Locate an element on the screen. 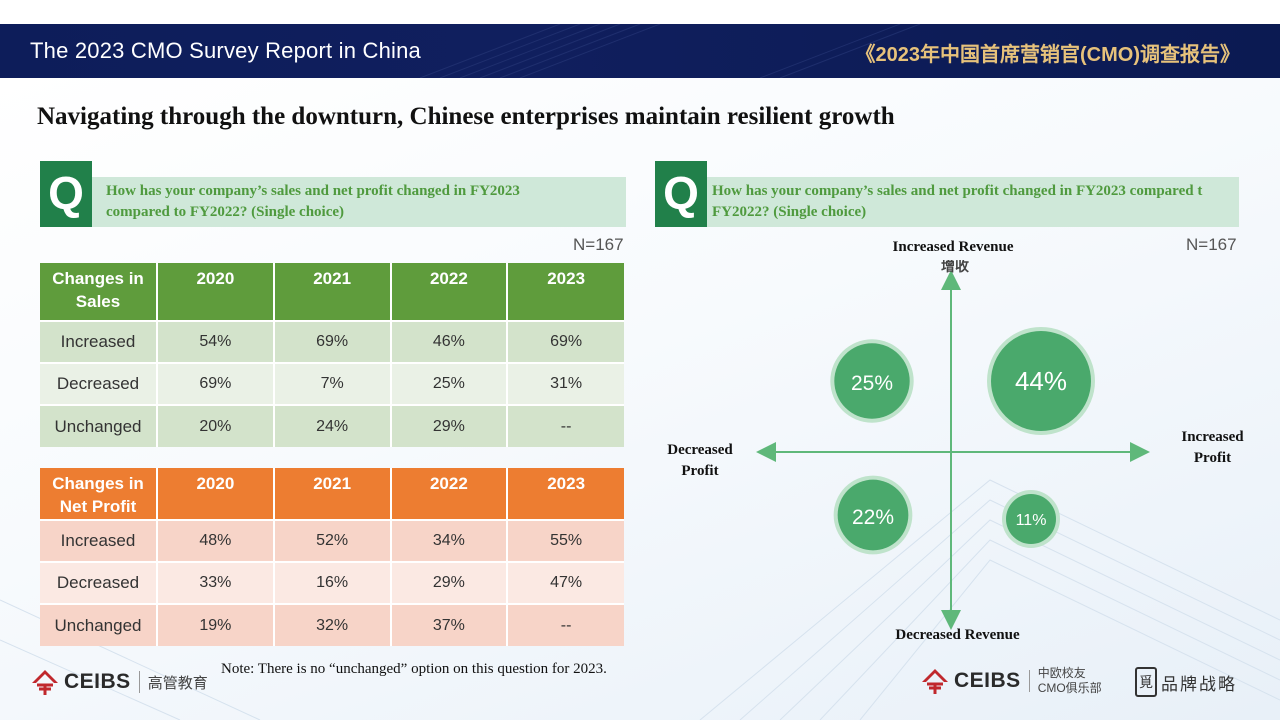 This screenshot has height=720, width=1280. table-header-cell: Changes in Net Profit is located at coordinates (99, 494).